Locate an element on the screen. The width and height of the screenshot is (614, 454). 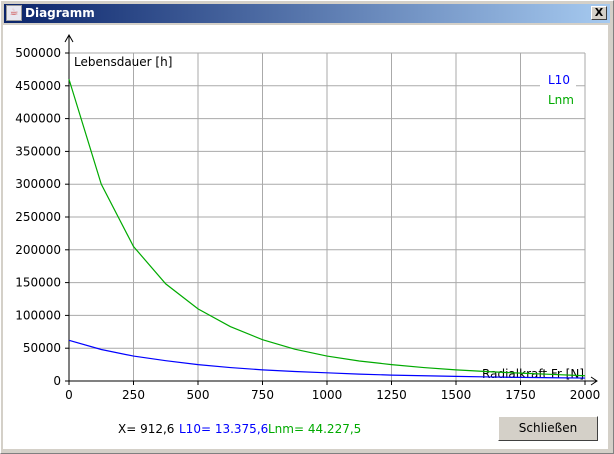
y-axis-label: Lebensdauer [h] is located at coordinates (123, 62).